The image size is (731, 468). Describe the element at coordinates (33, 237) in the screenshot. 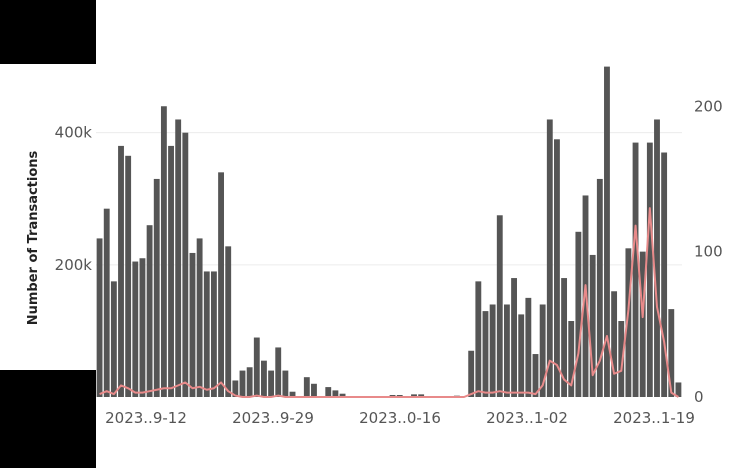

I see `y-axis-title: Number of Transactions` at that location.